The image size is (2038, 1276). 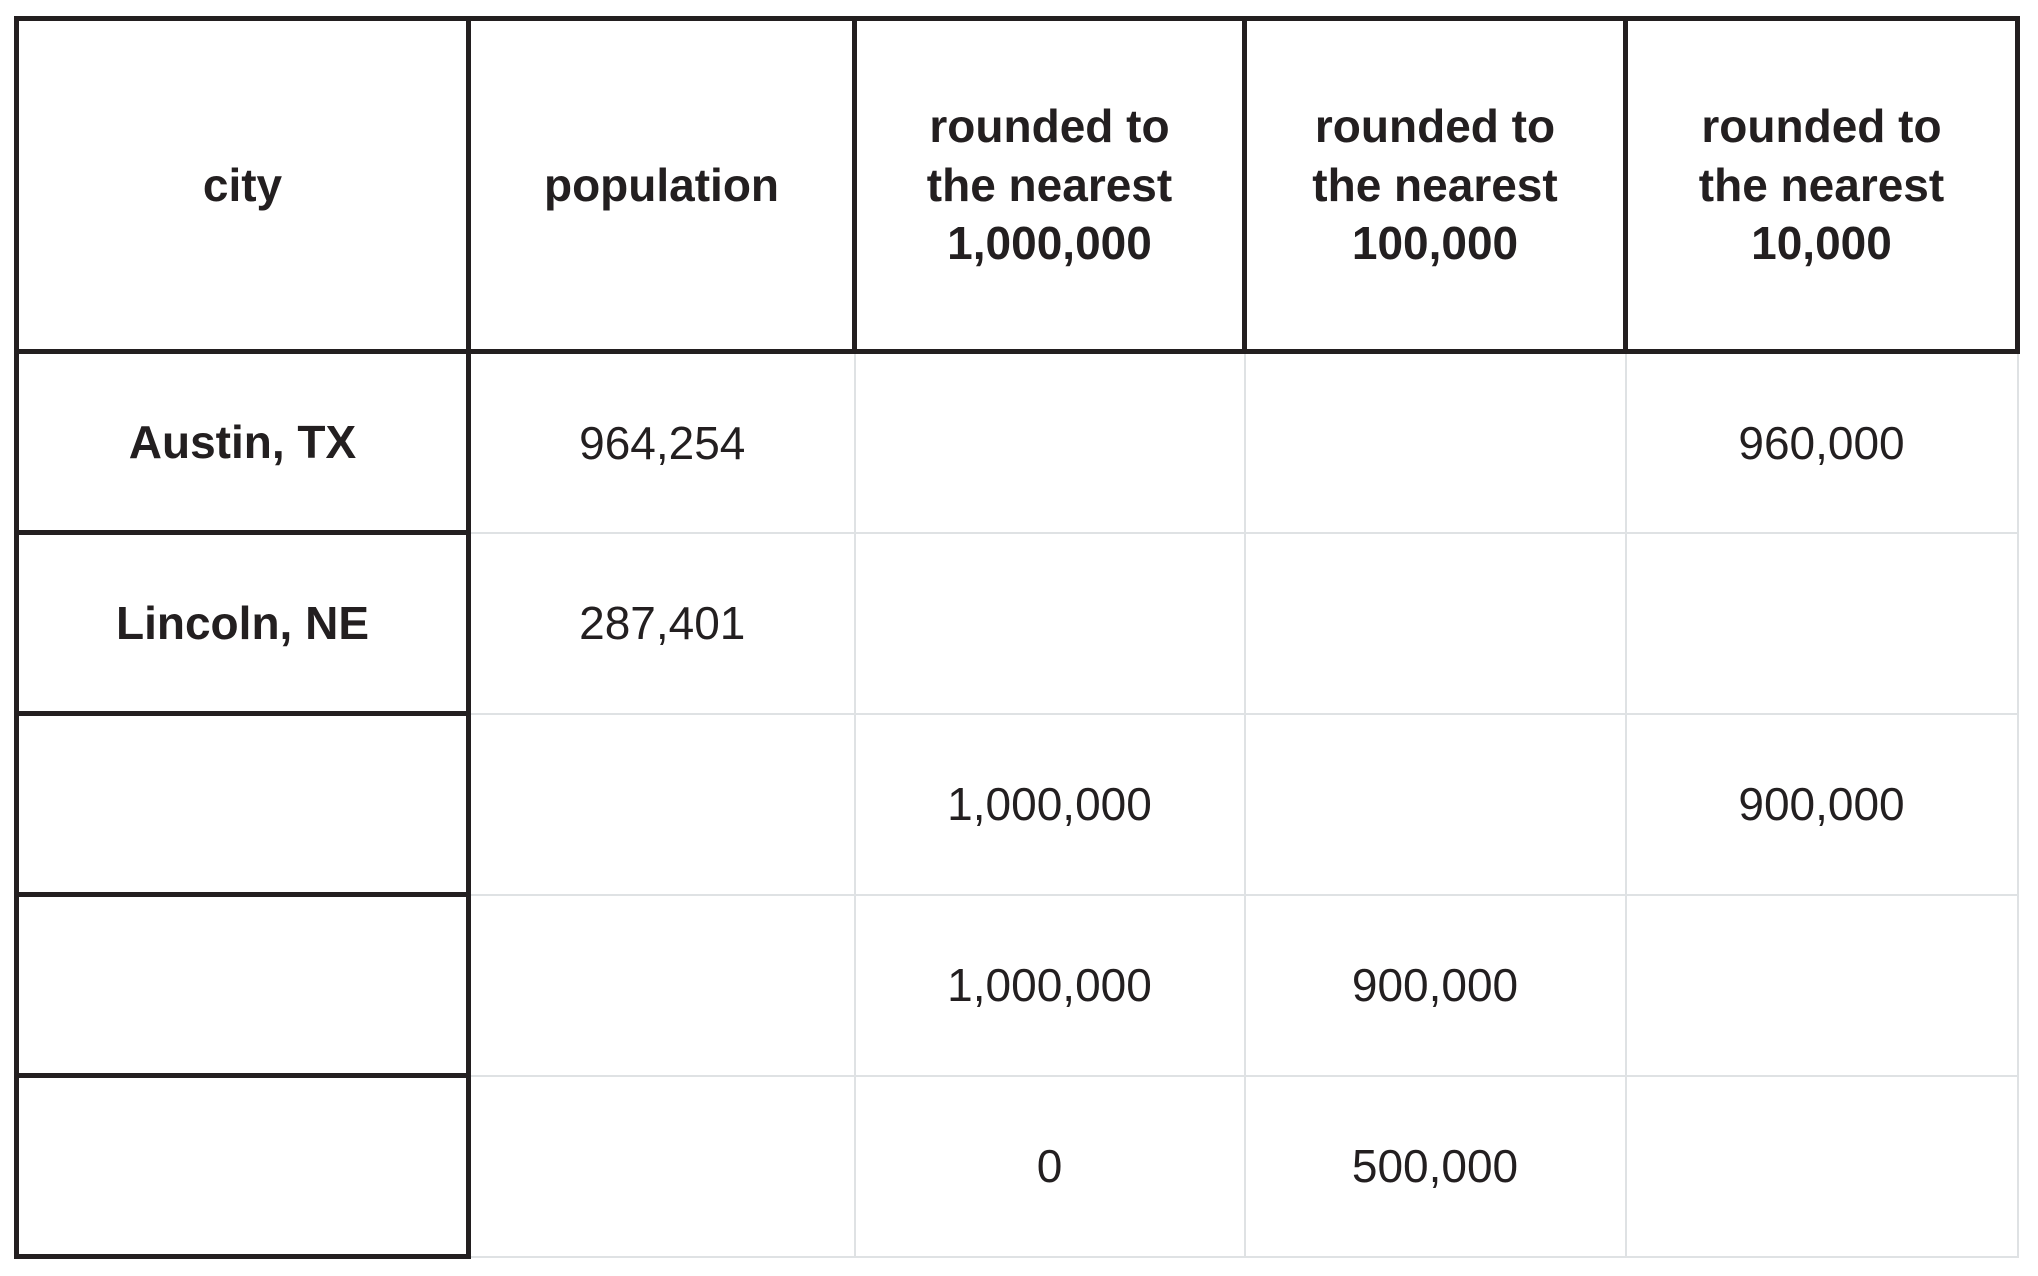 I want to click on header-label: city, so click(x=242, y=184).